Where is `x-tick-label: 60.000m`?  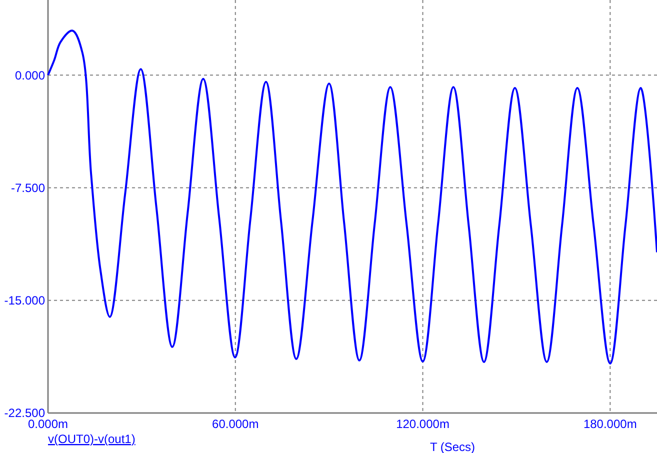
x-tick-label: 60.000m is located at coordinates (235, 424).